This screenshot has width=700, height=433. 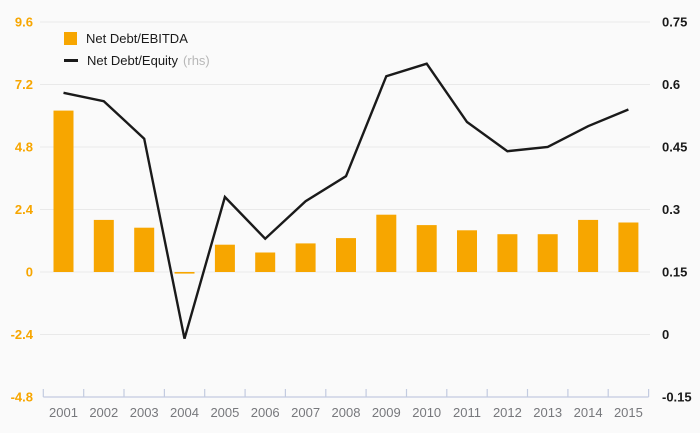 What do you see at coordinates (103, 412) in the screenshot?
I see `x-axis-label-2002: 2002` at bounding box center [103, 412].